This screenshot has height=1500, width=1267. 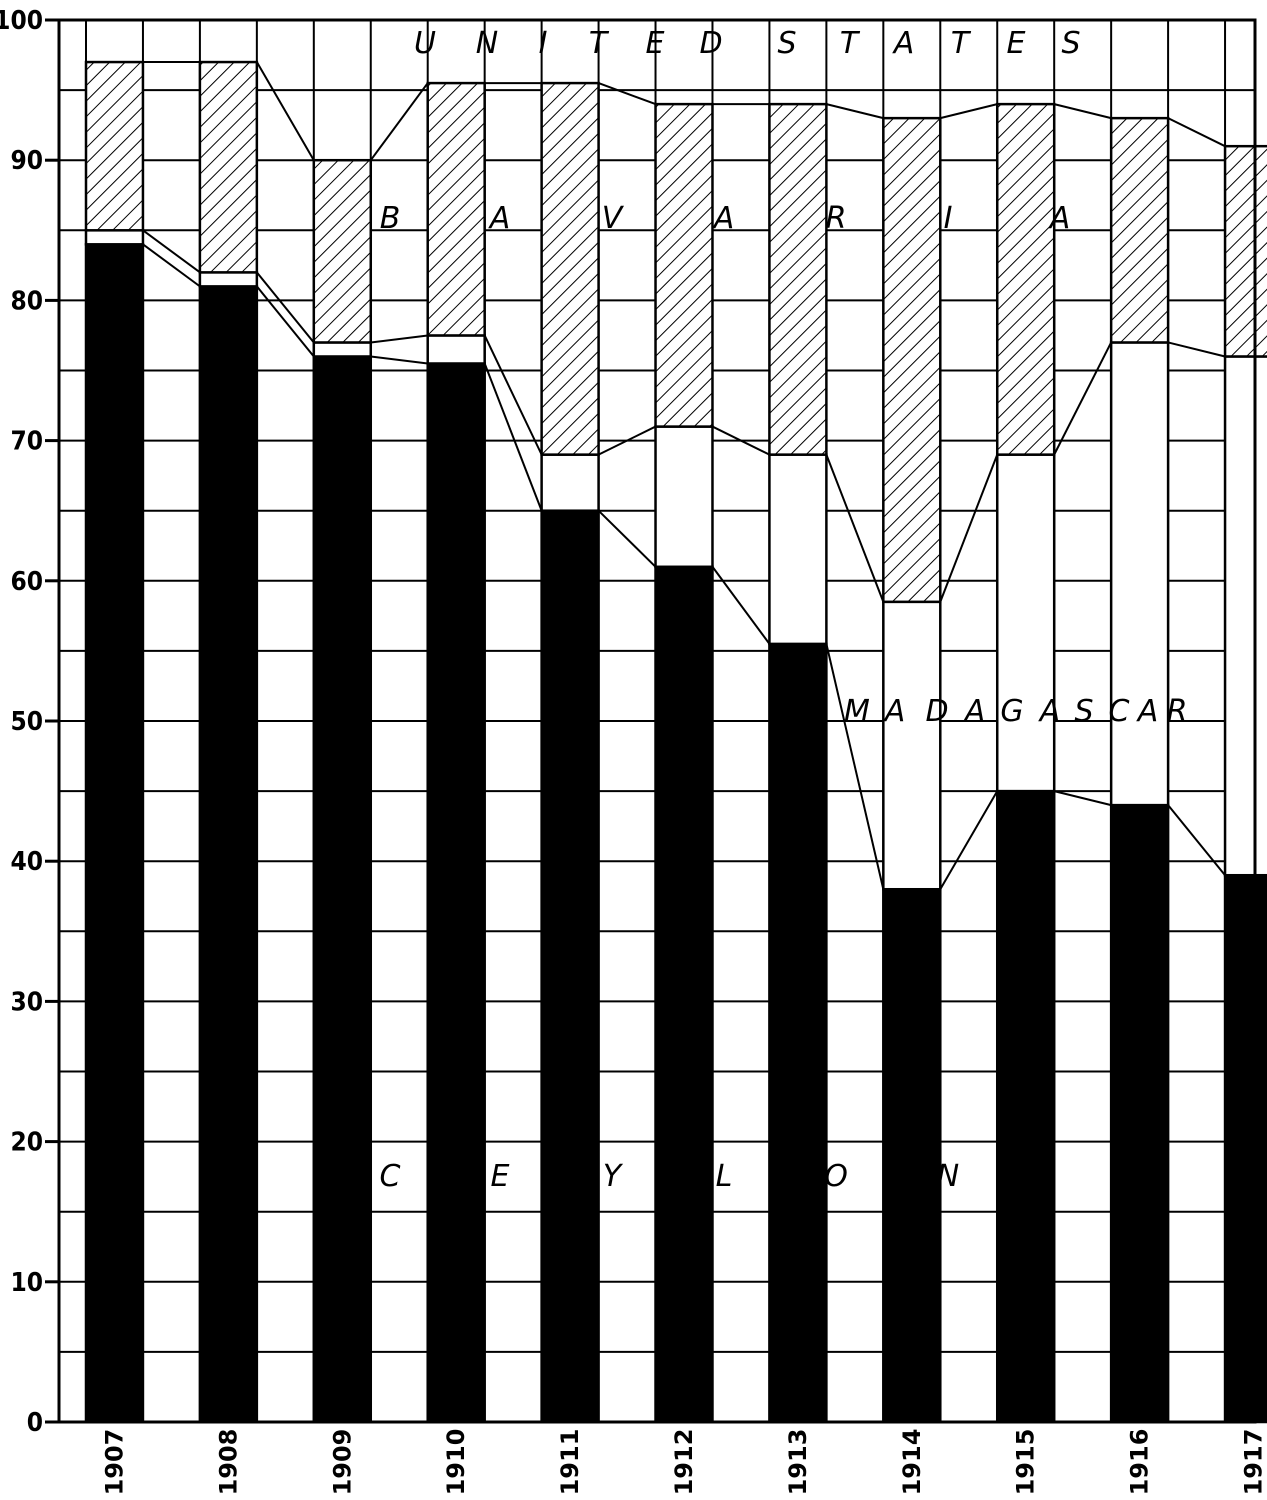 What do you see at coordinates (342, 251) in the screenshot?
I see `bar-bavaria-1909` at bounding box center [342, 251].